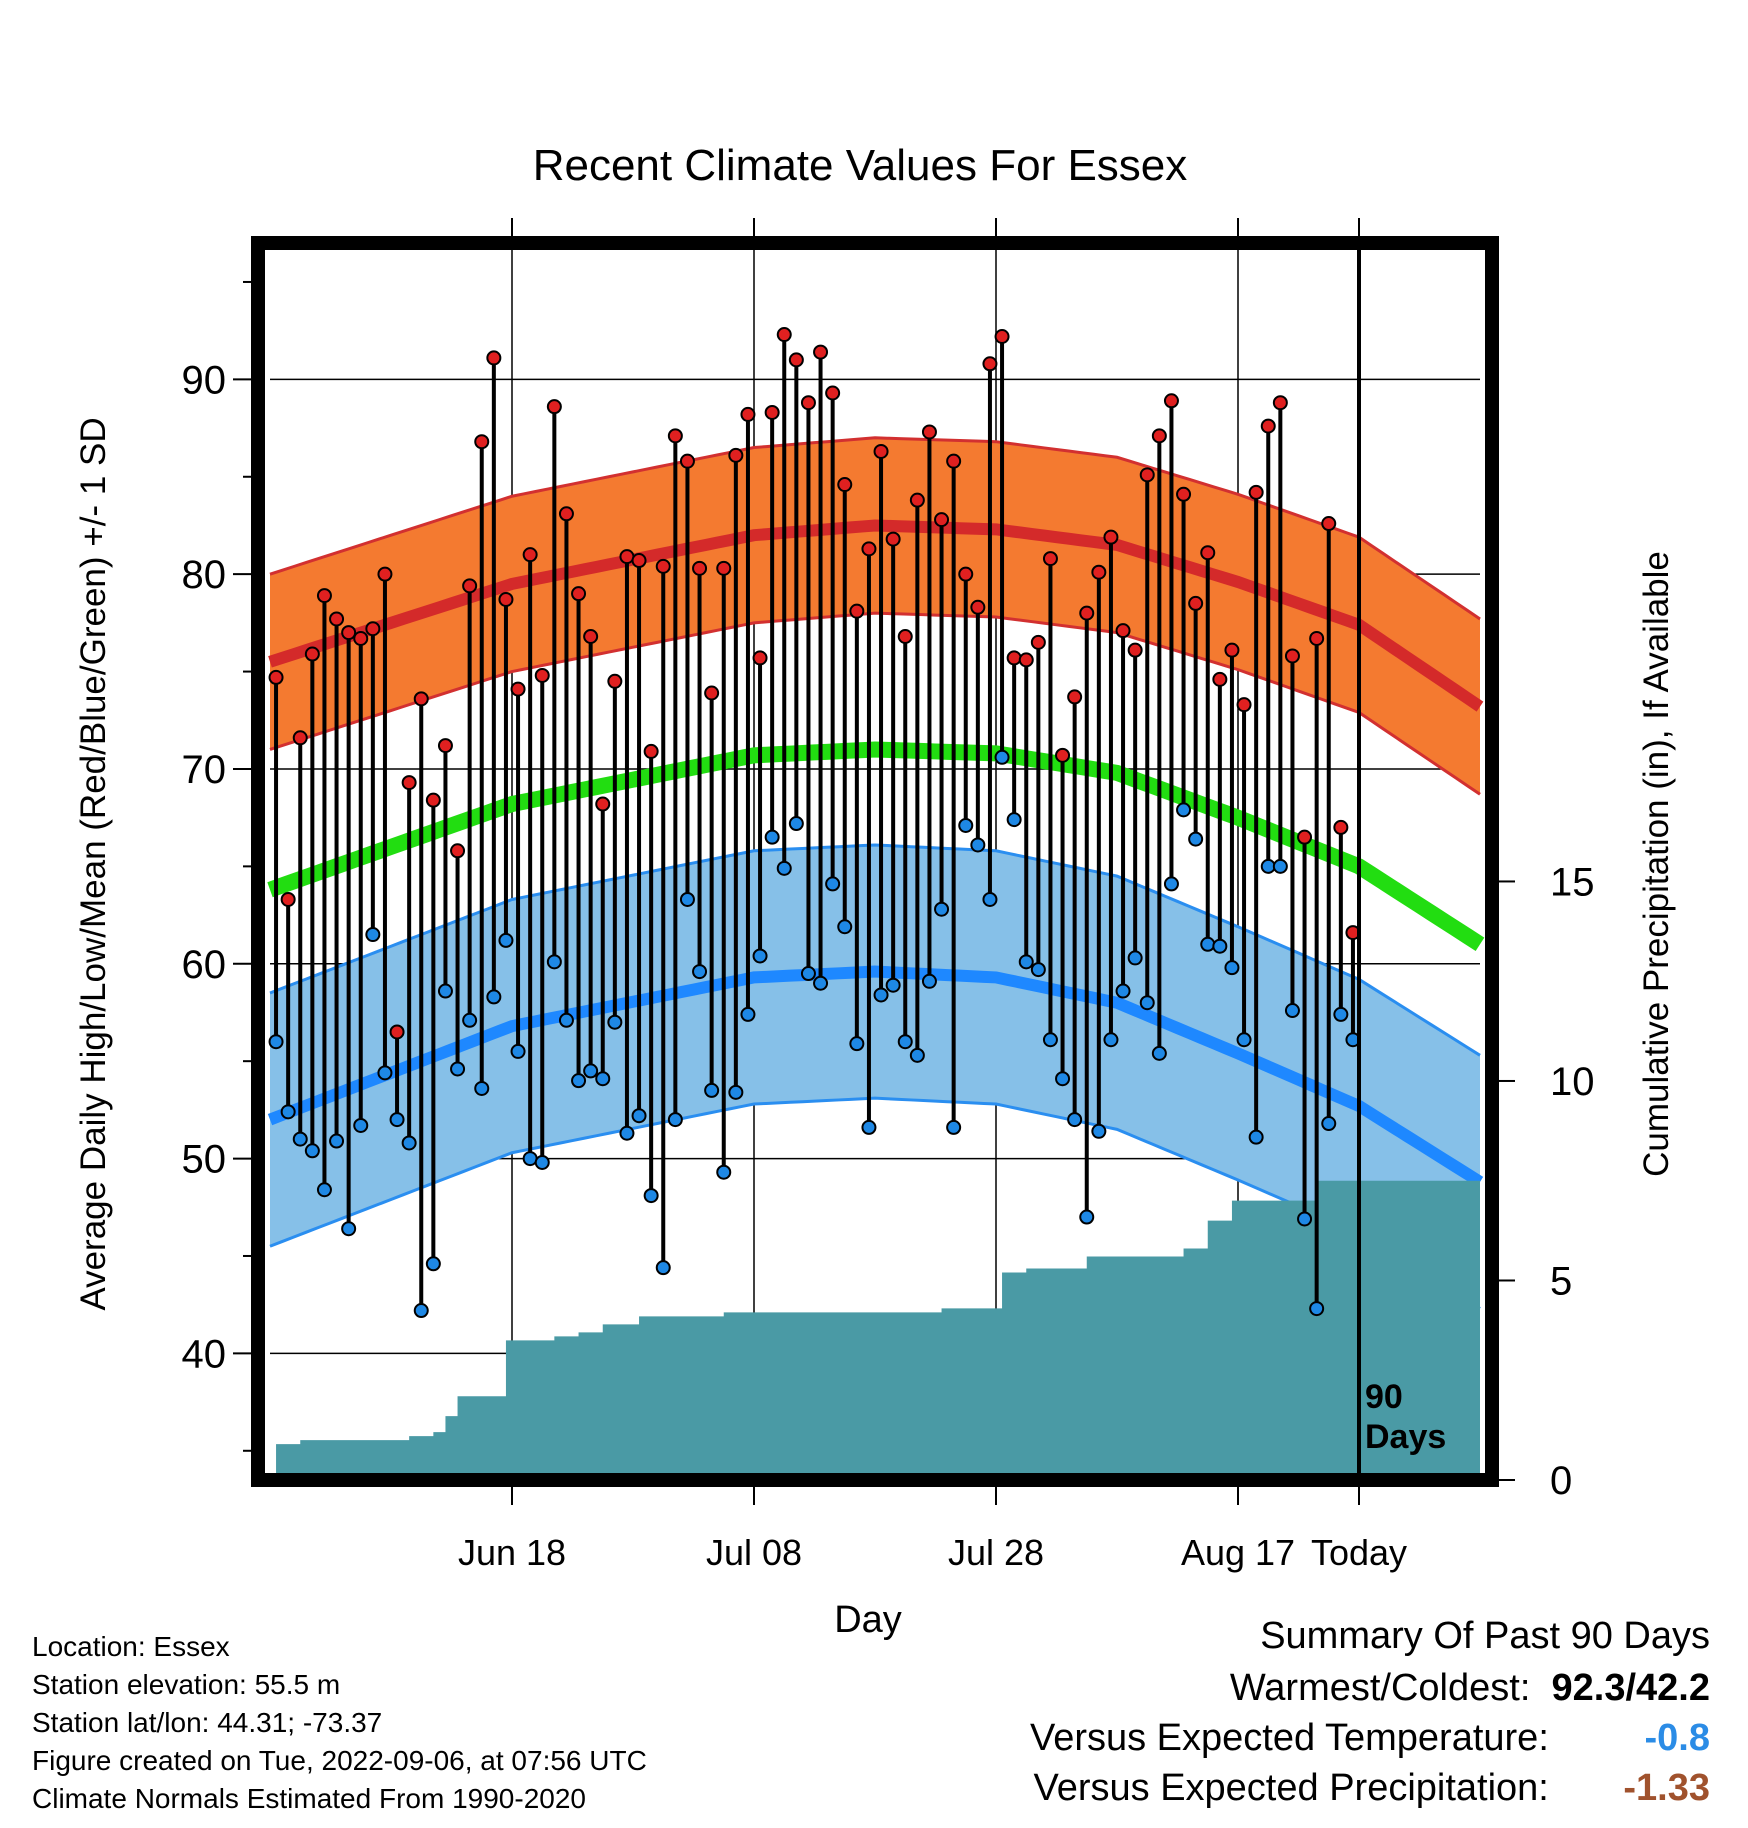 Image resolution: width=1748 pixels, height=1828 pixels. Describe the element at coordinates (1380, 1688) in the screenshot. I see `summary-warm-cold-label: Warmest/Coldest:` at that location.